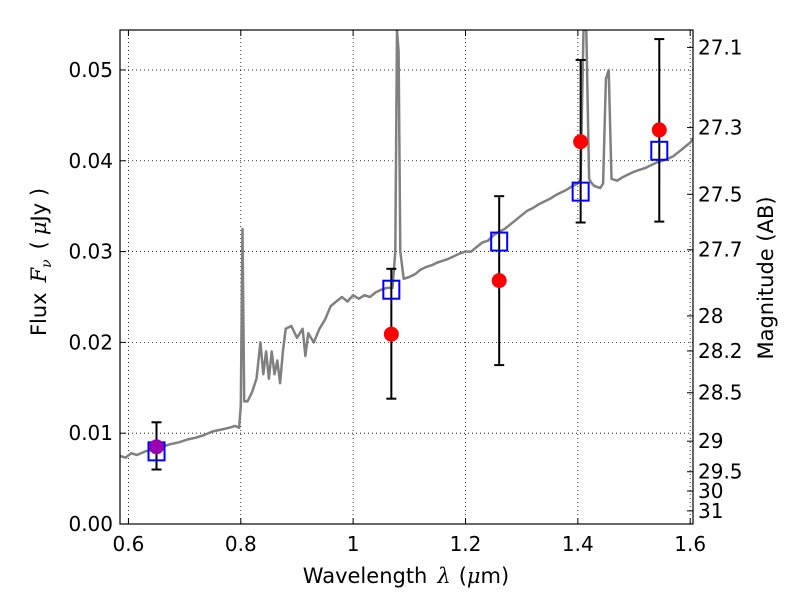 The image size is (800, 600). I want to click on x-tick-label: 0.6, so click(129, 544).